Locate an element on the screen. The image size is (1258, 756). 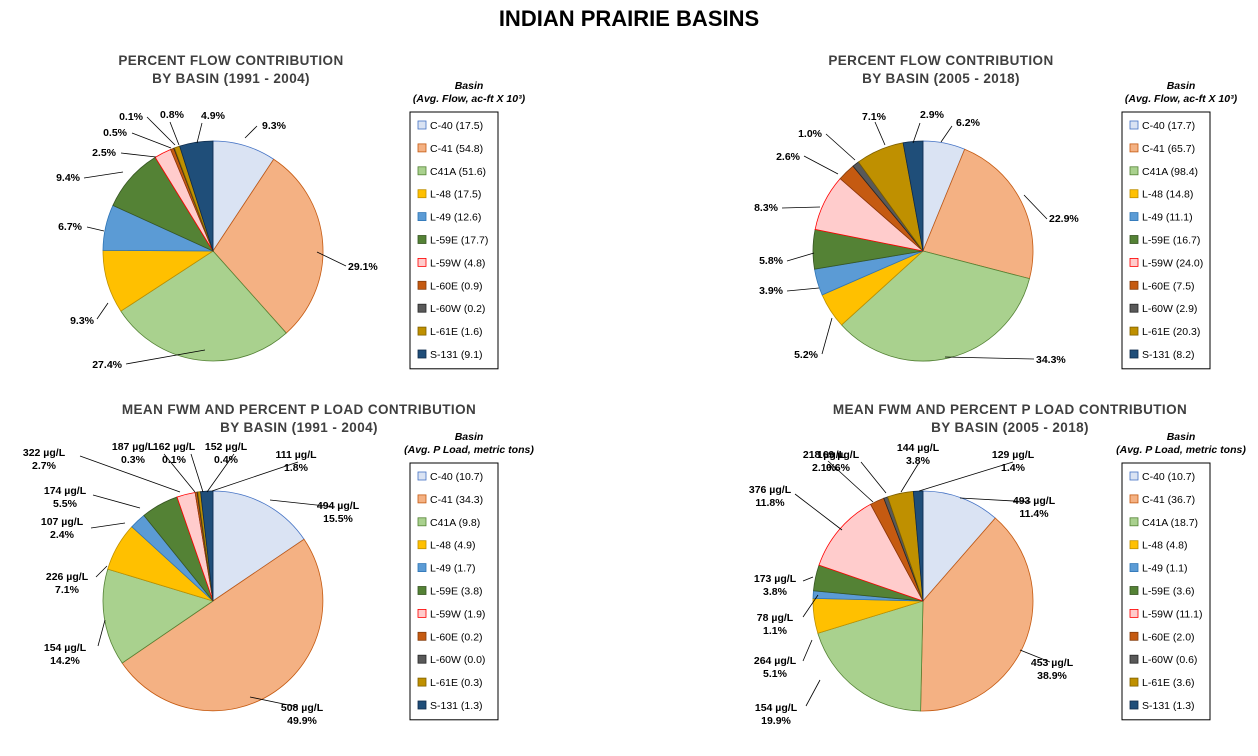
data-label: 0.5% is located at coordinates (115, 133).